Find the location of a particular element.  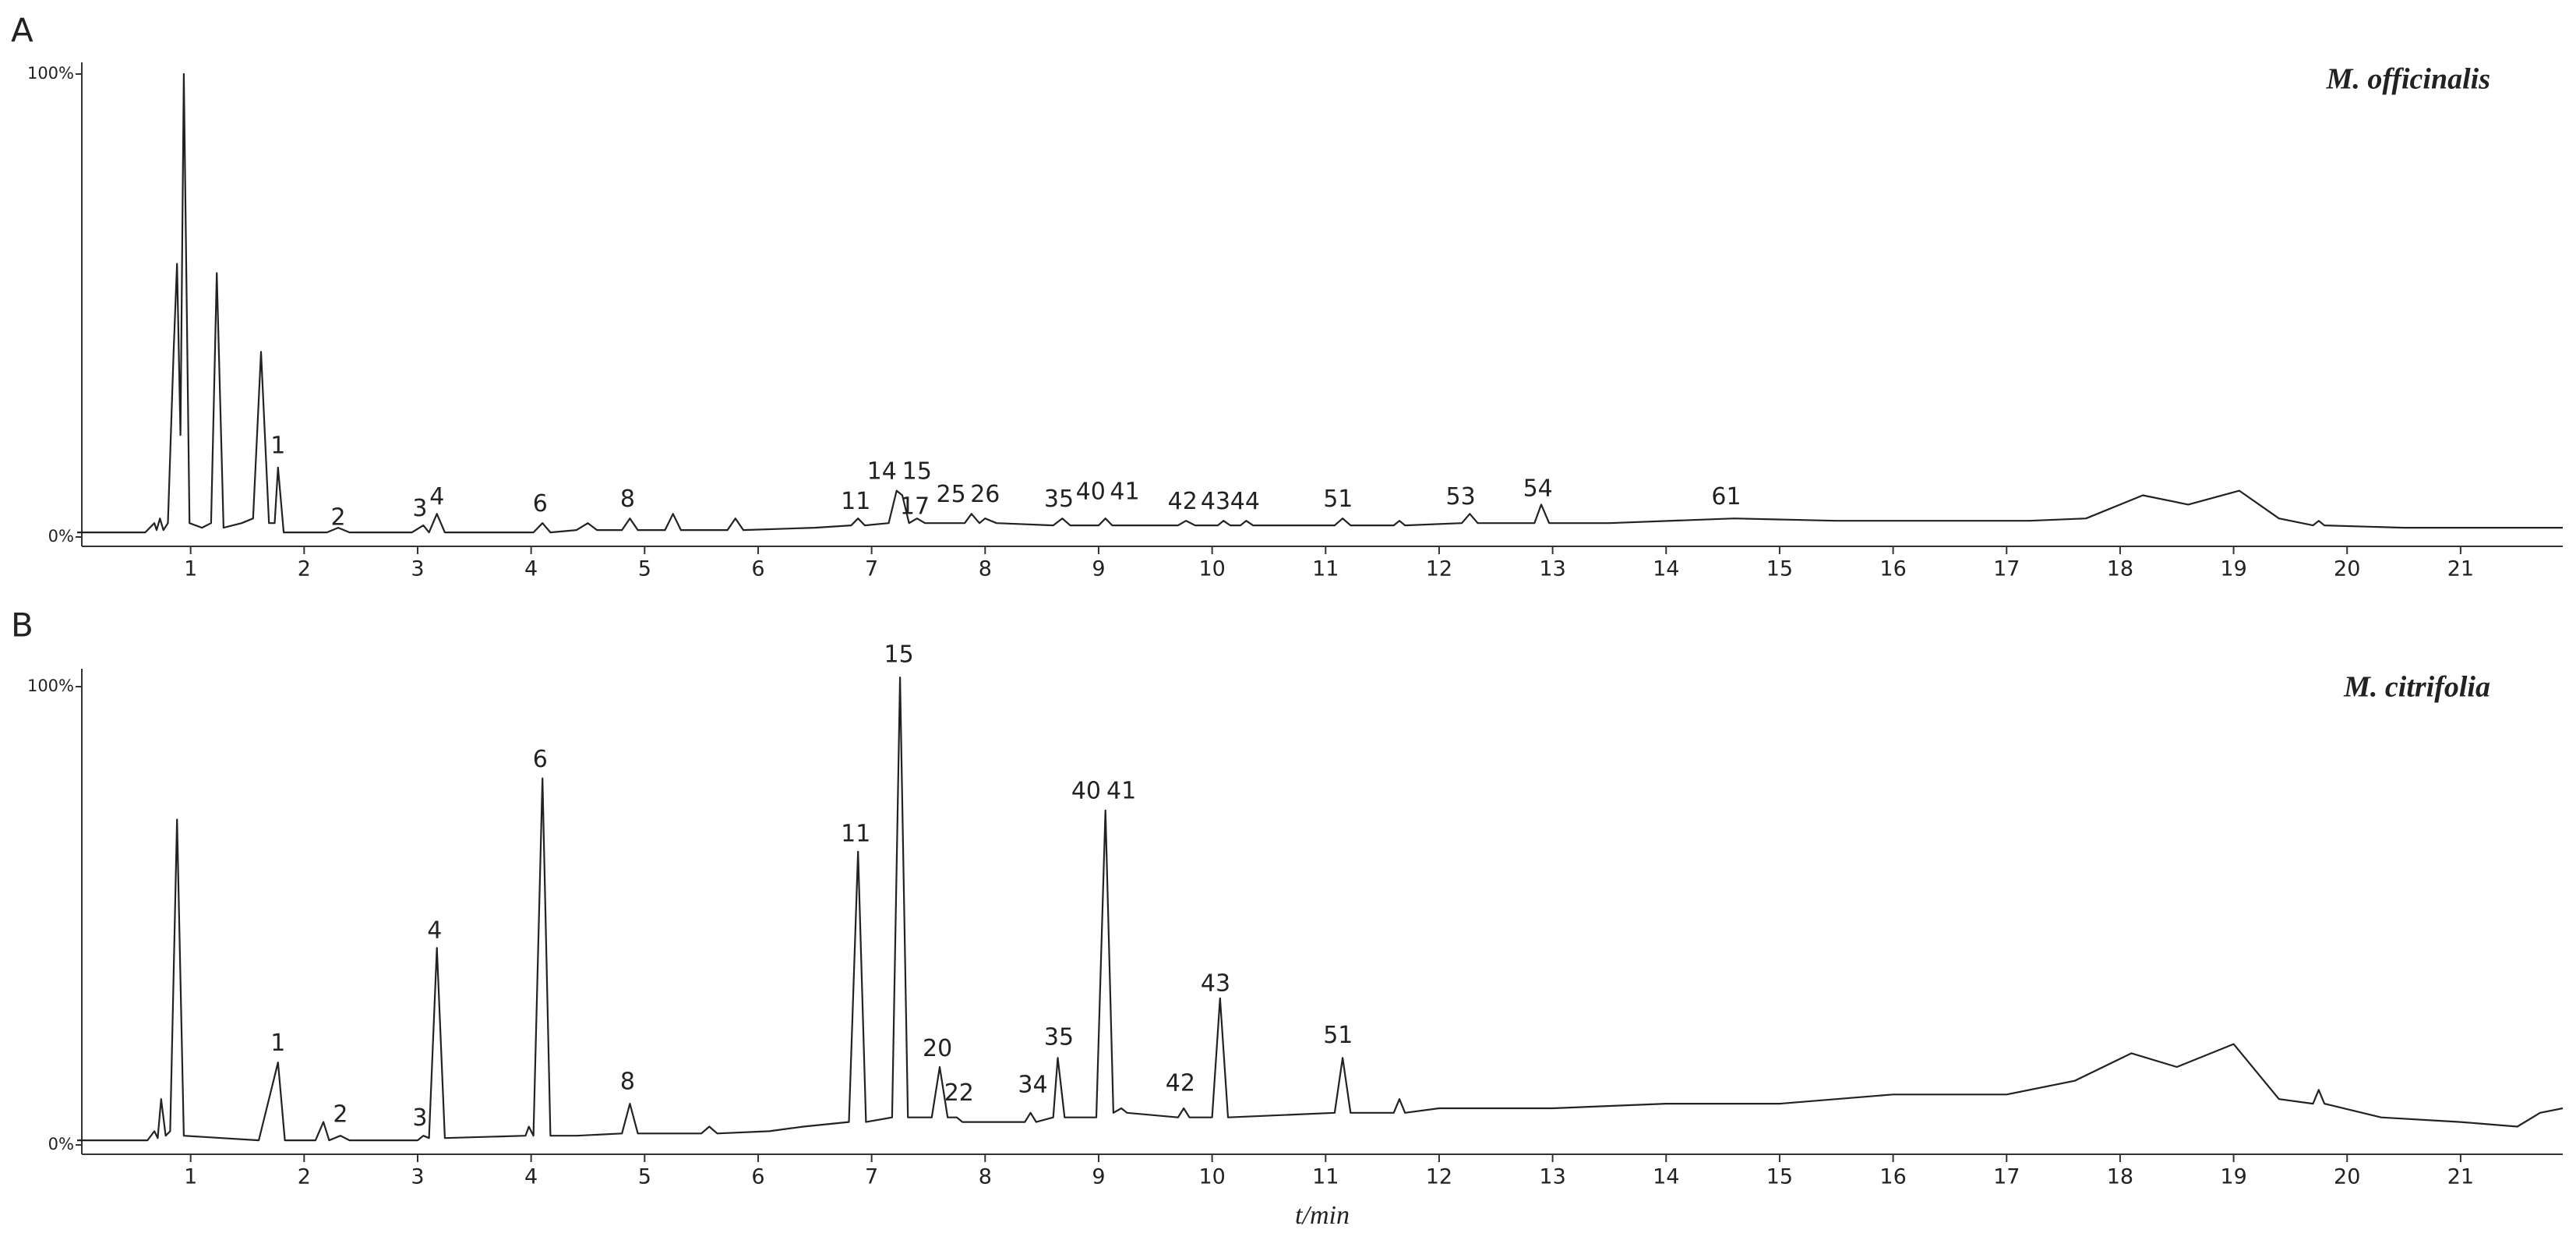

peak-label: 61 is located at coordinates (1726, 496).